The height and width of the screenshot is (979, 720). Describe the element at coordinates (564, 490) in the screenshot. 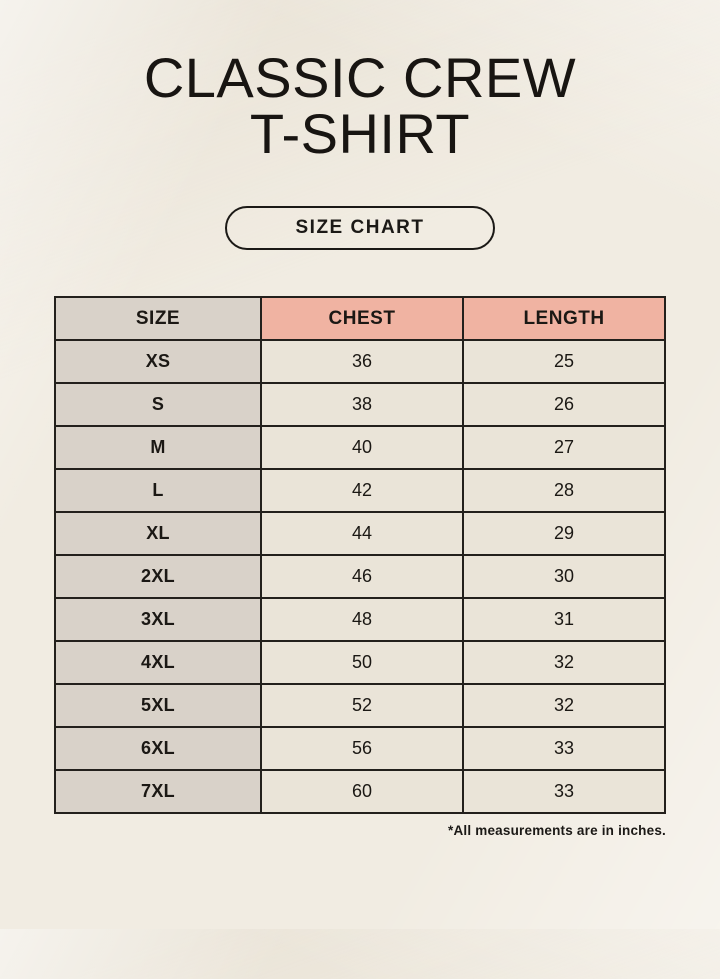

I see `length-value: 28` at that location.